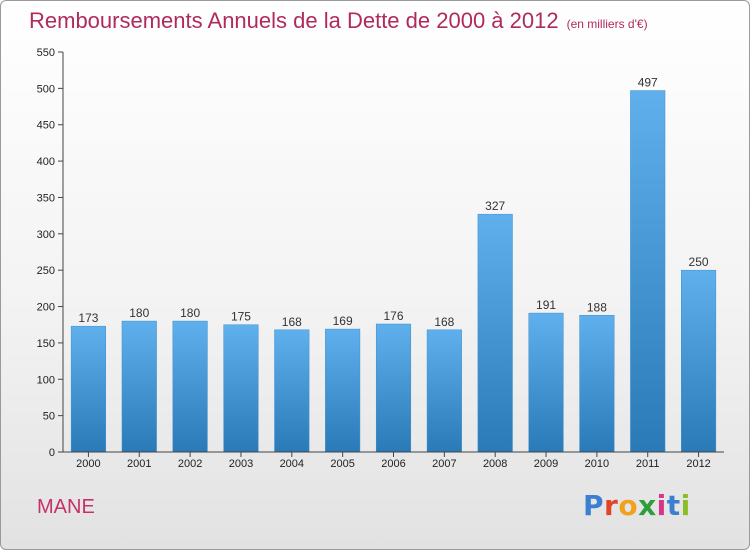 The height and width of the screenshot is (550, 750). I want to click on y-tick-label: 150, so click(46, 344).